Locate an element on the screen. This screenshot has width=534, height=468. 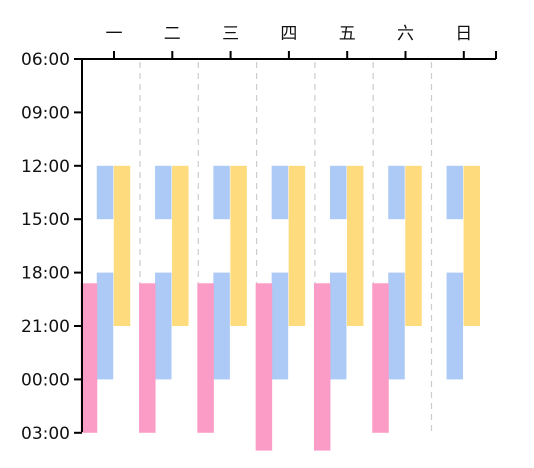
y-tick-label: 18:00 is located at coordinates (45, 274).